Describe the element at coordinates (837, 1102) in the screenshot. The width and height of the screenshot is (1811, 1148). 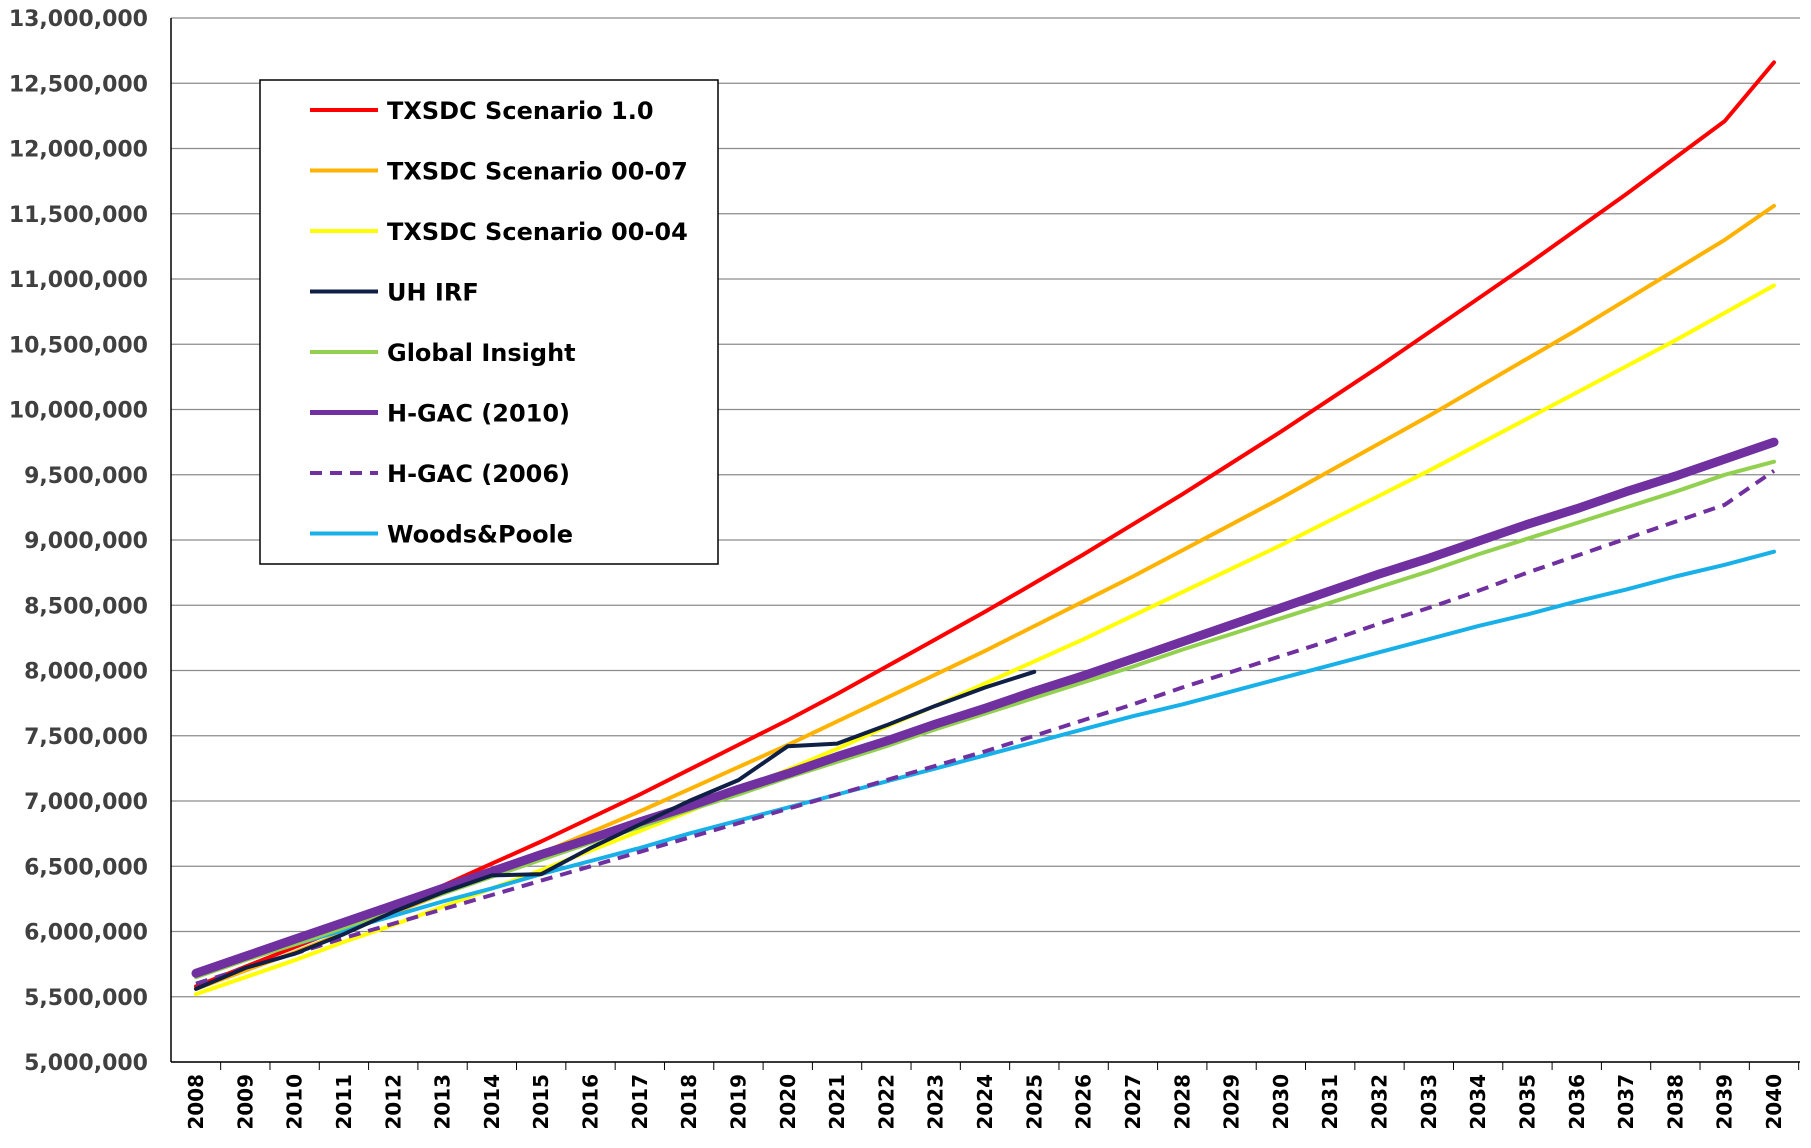
I see `x-tick-label: 2021` at that location.